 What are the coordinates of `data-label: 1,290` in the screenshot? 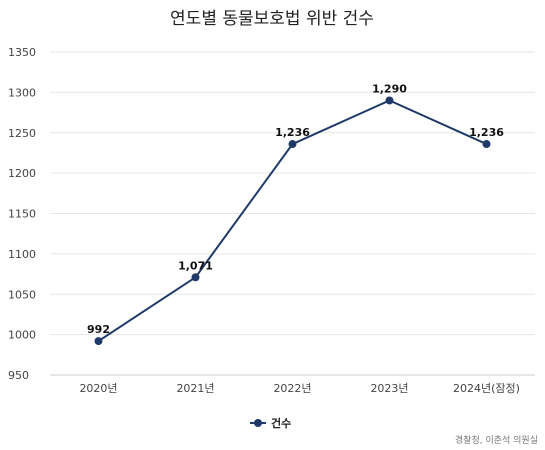 It's located at (389, 88).